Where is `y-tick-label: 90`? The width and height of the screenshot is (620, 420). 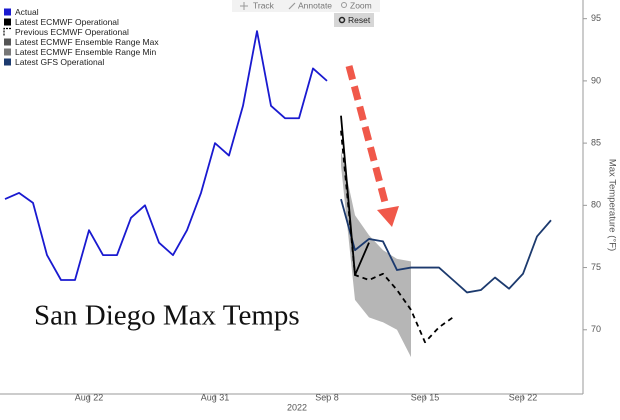 y-tick-label: 90 is located at coordinates (596, 80).